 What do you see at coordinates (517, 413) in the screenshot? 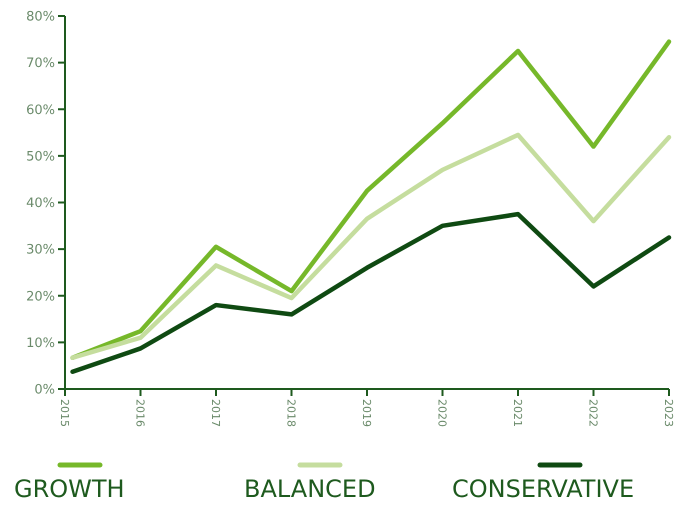
I see `x-tick-label: 2021` at bounding box center [517, 413].